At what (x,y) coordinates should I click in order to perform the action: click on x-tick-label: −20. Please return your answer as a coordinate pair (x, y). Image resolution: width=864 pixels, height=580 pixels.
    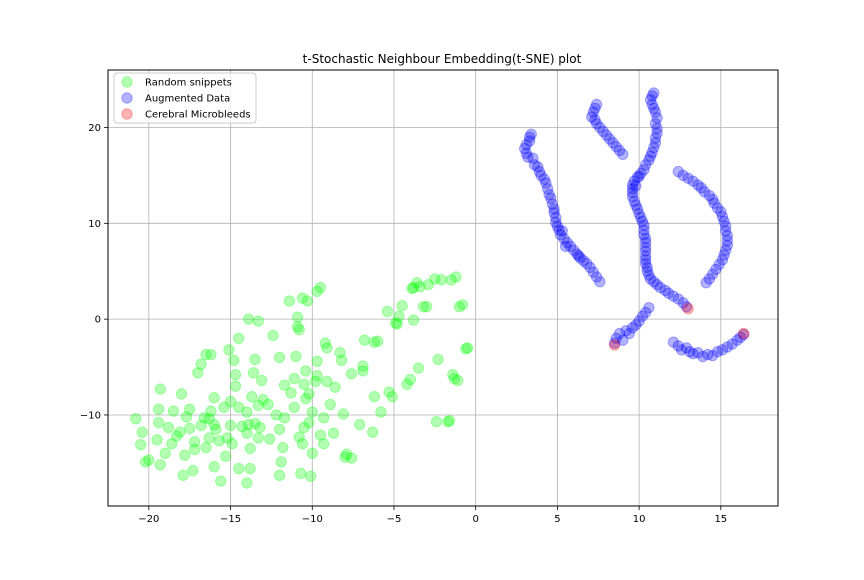
    Looking at the image, I should click on (148, 519).